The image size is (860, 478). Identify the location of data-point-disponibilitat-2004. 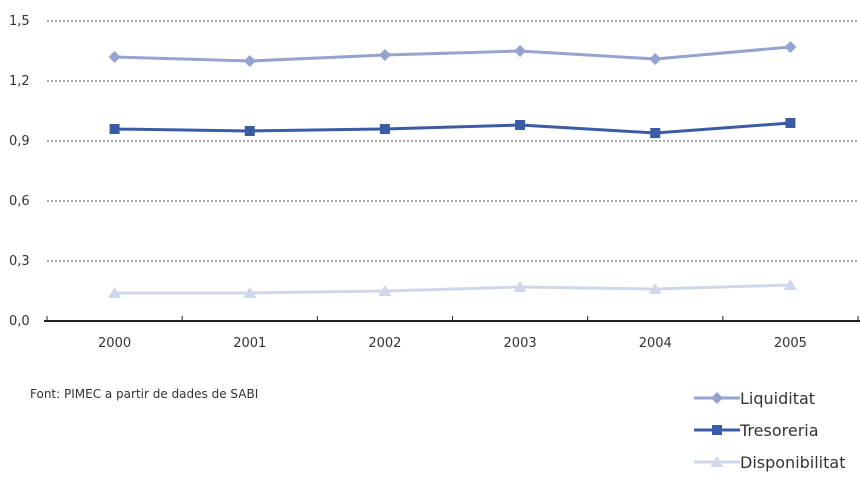
(655, 288).